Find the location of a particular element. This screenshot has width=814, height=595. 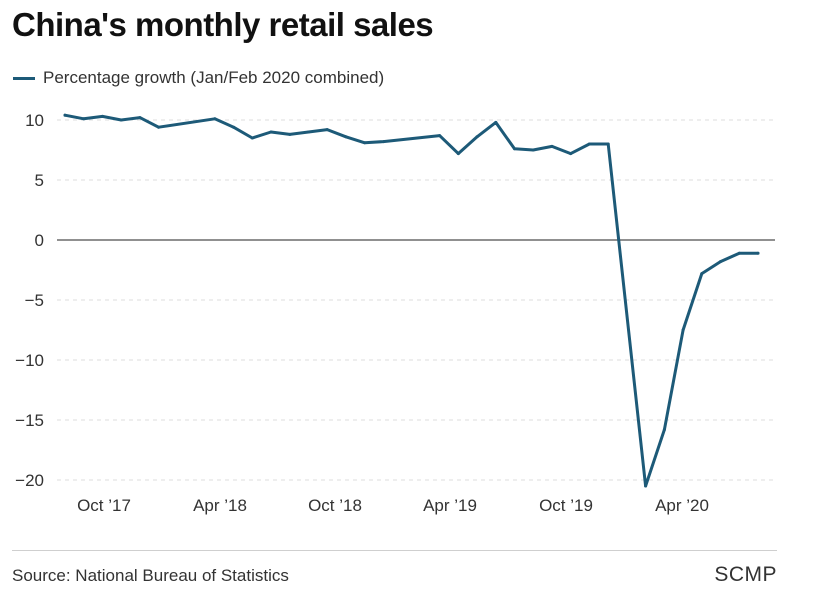

x-tick-label: Apr ’18 is located at coordinates (220, 505).